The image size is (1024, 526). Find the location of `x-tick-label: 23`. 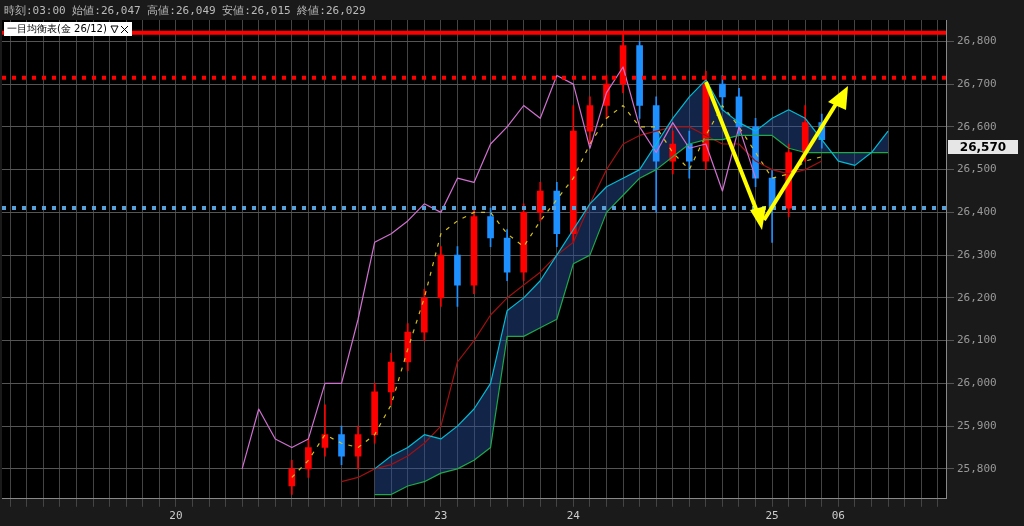

x-tick-label: 23 is located at coordinates (441, 516).